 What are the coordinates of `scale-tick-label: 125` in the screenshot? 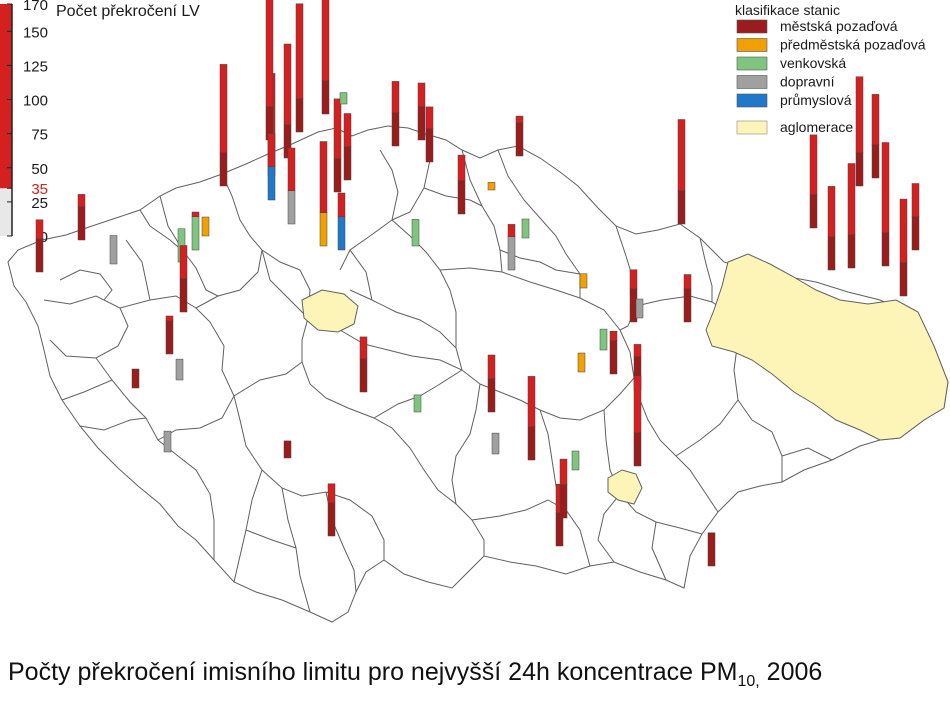 It's located at (35, 66).